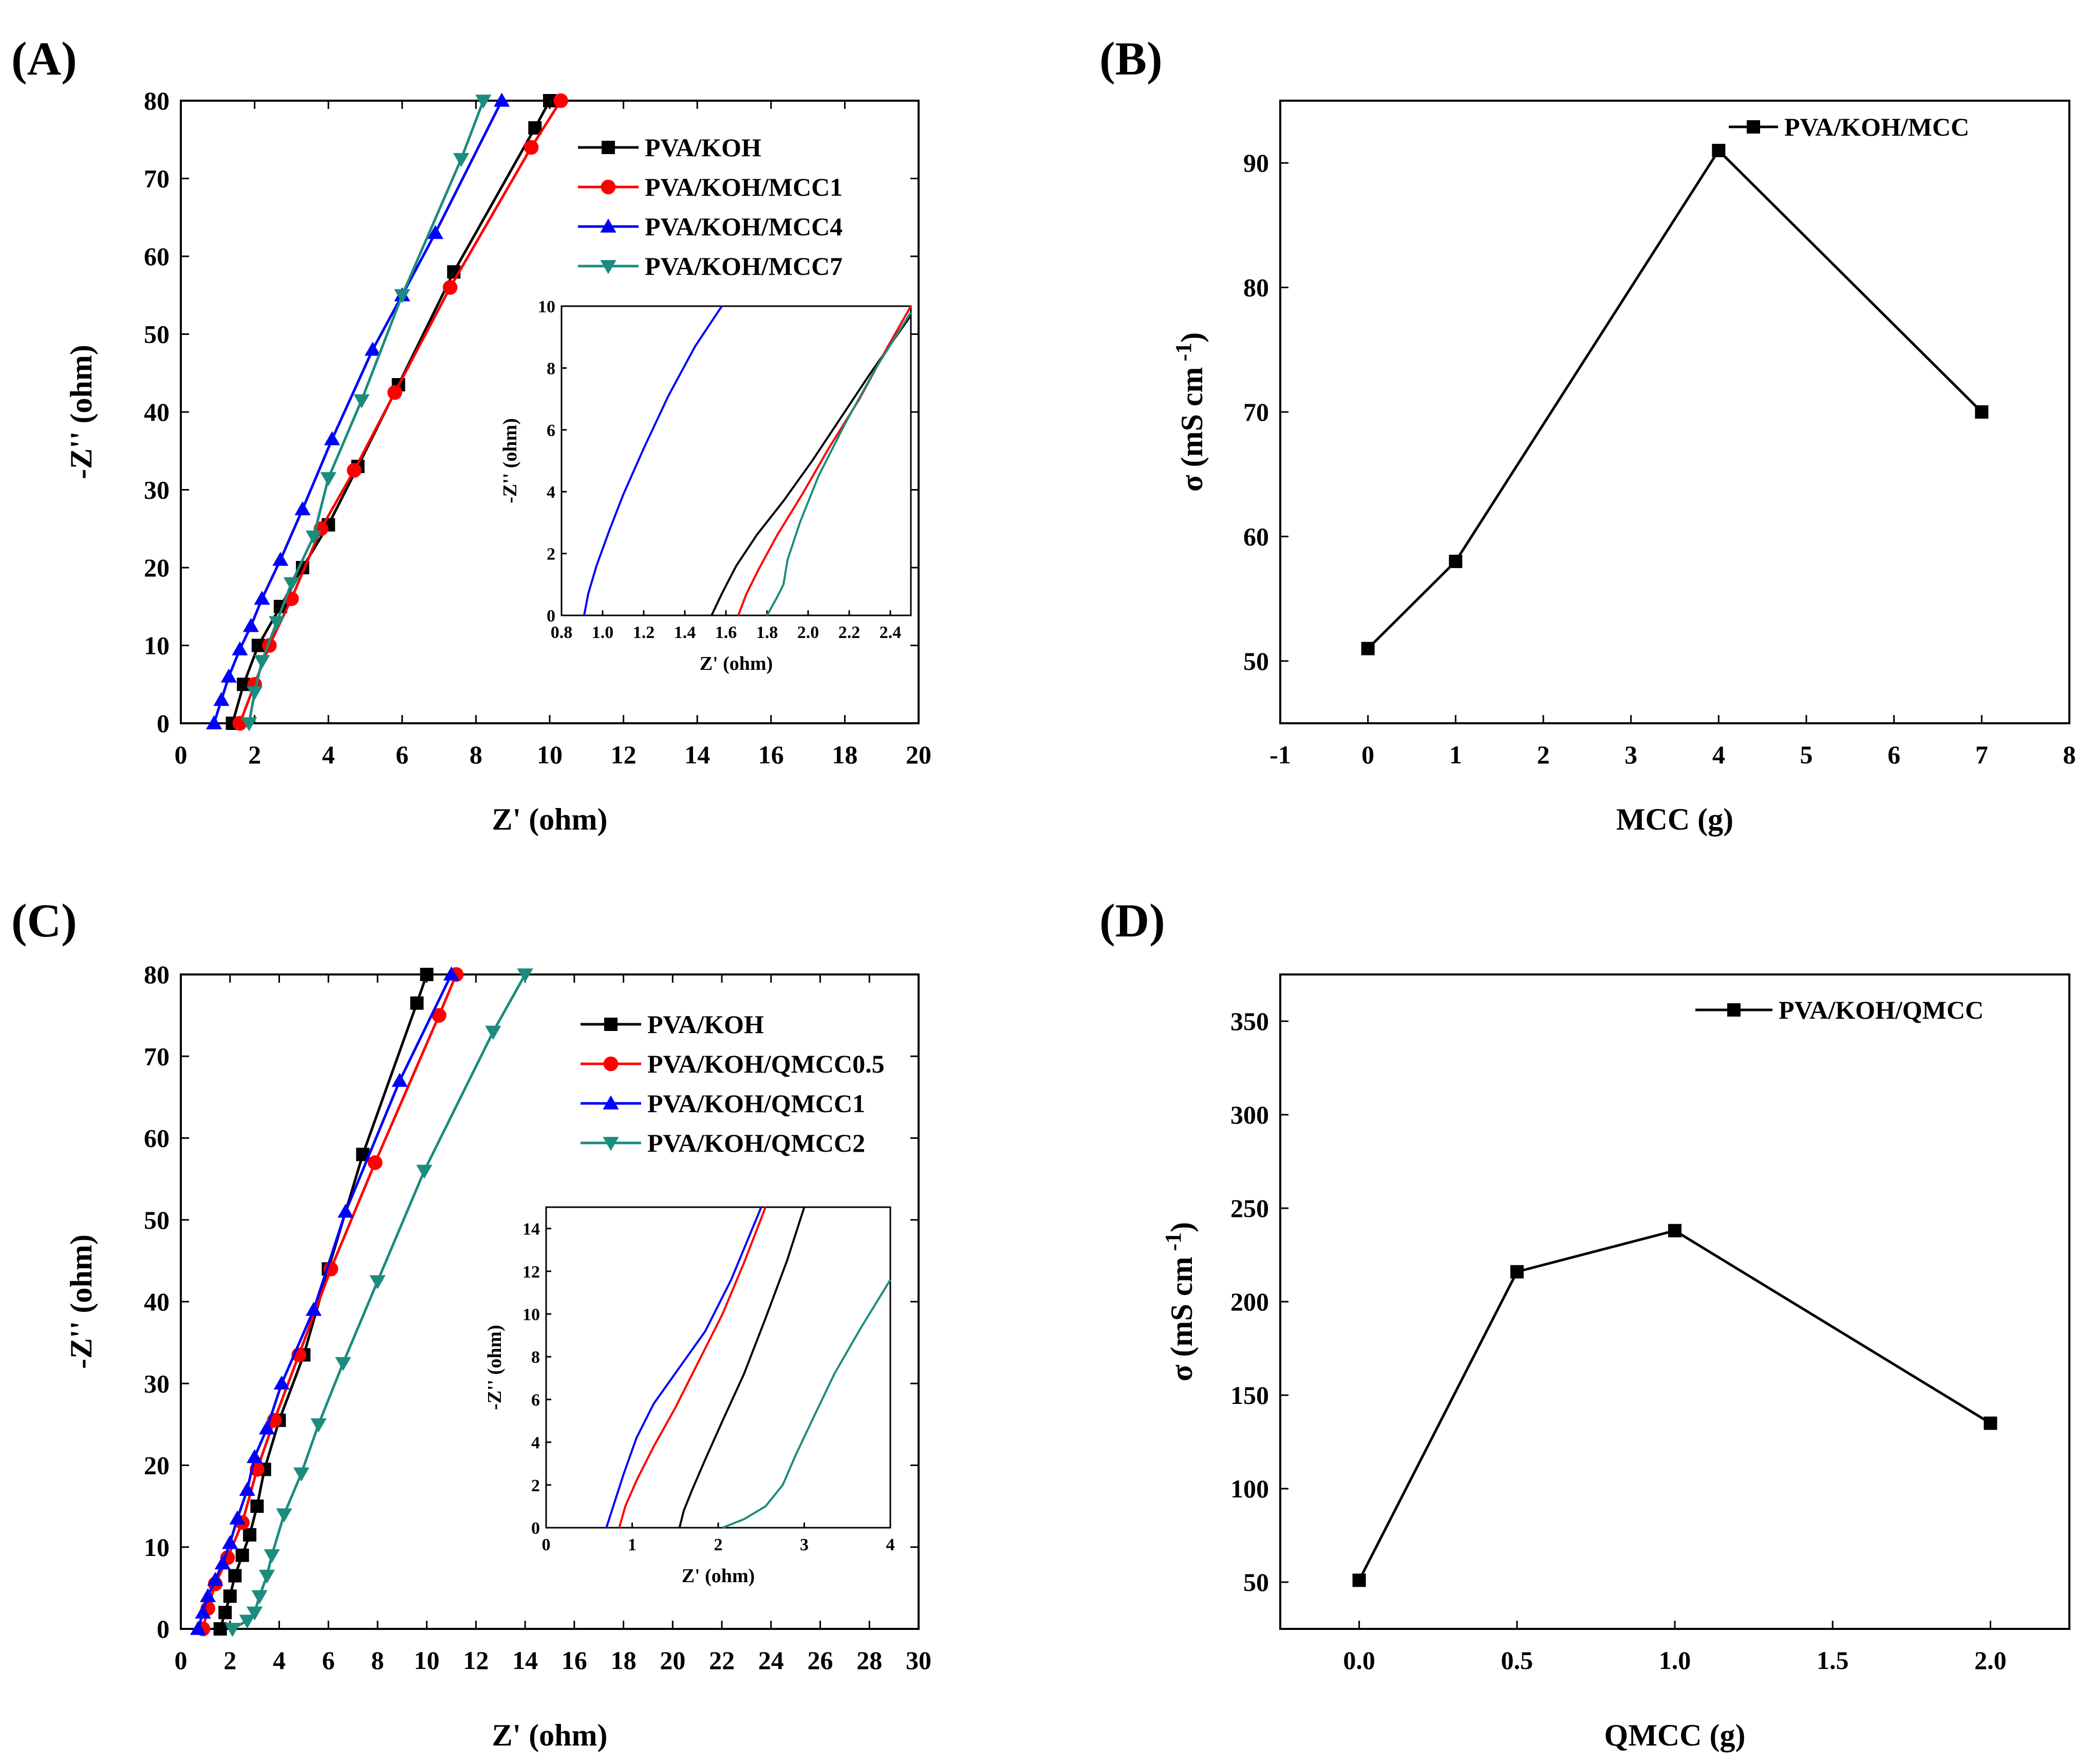 This screenshot has width=2093, height=1764. What do you see at coordinates (181, 1660) in the screenshot?
I see `x-tick-label: 0` at bounding box center [181, 1660].